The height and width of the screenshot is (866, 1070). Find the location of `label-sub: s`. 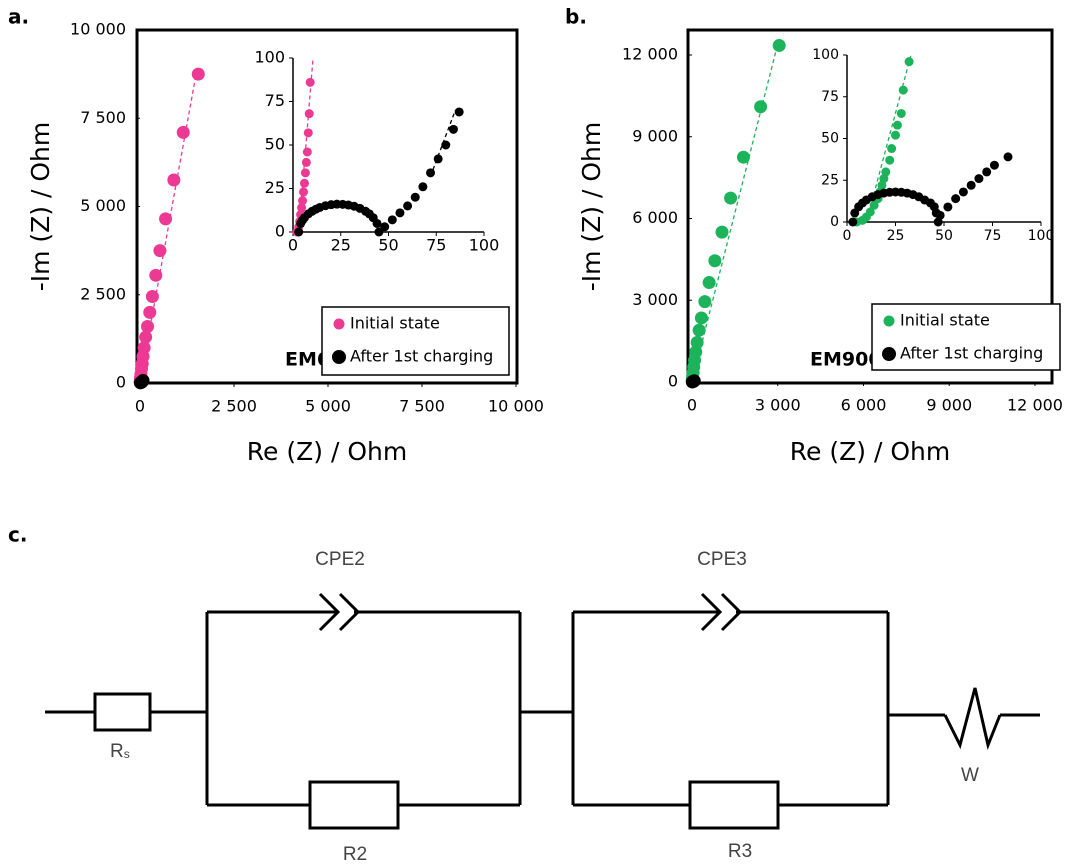

label-sub: s is located at coordinates (127, 754).